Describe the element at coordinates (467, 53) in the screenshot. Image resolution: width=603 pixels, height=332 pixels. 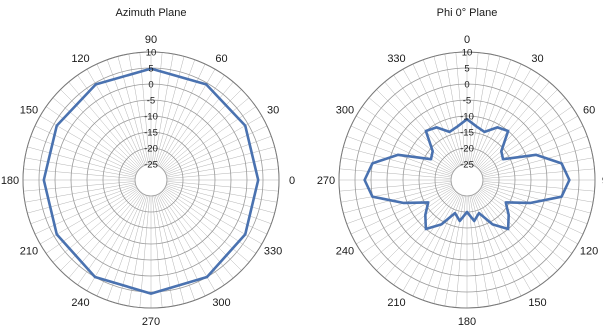
I see `radial-tick-label: 10` at that location.